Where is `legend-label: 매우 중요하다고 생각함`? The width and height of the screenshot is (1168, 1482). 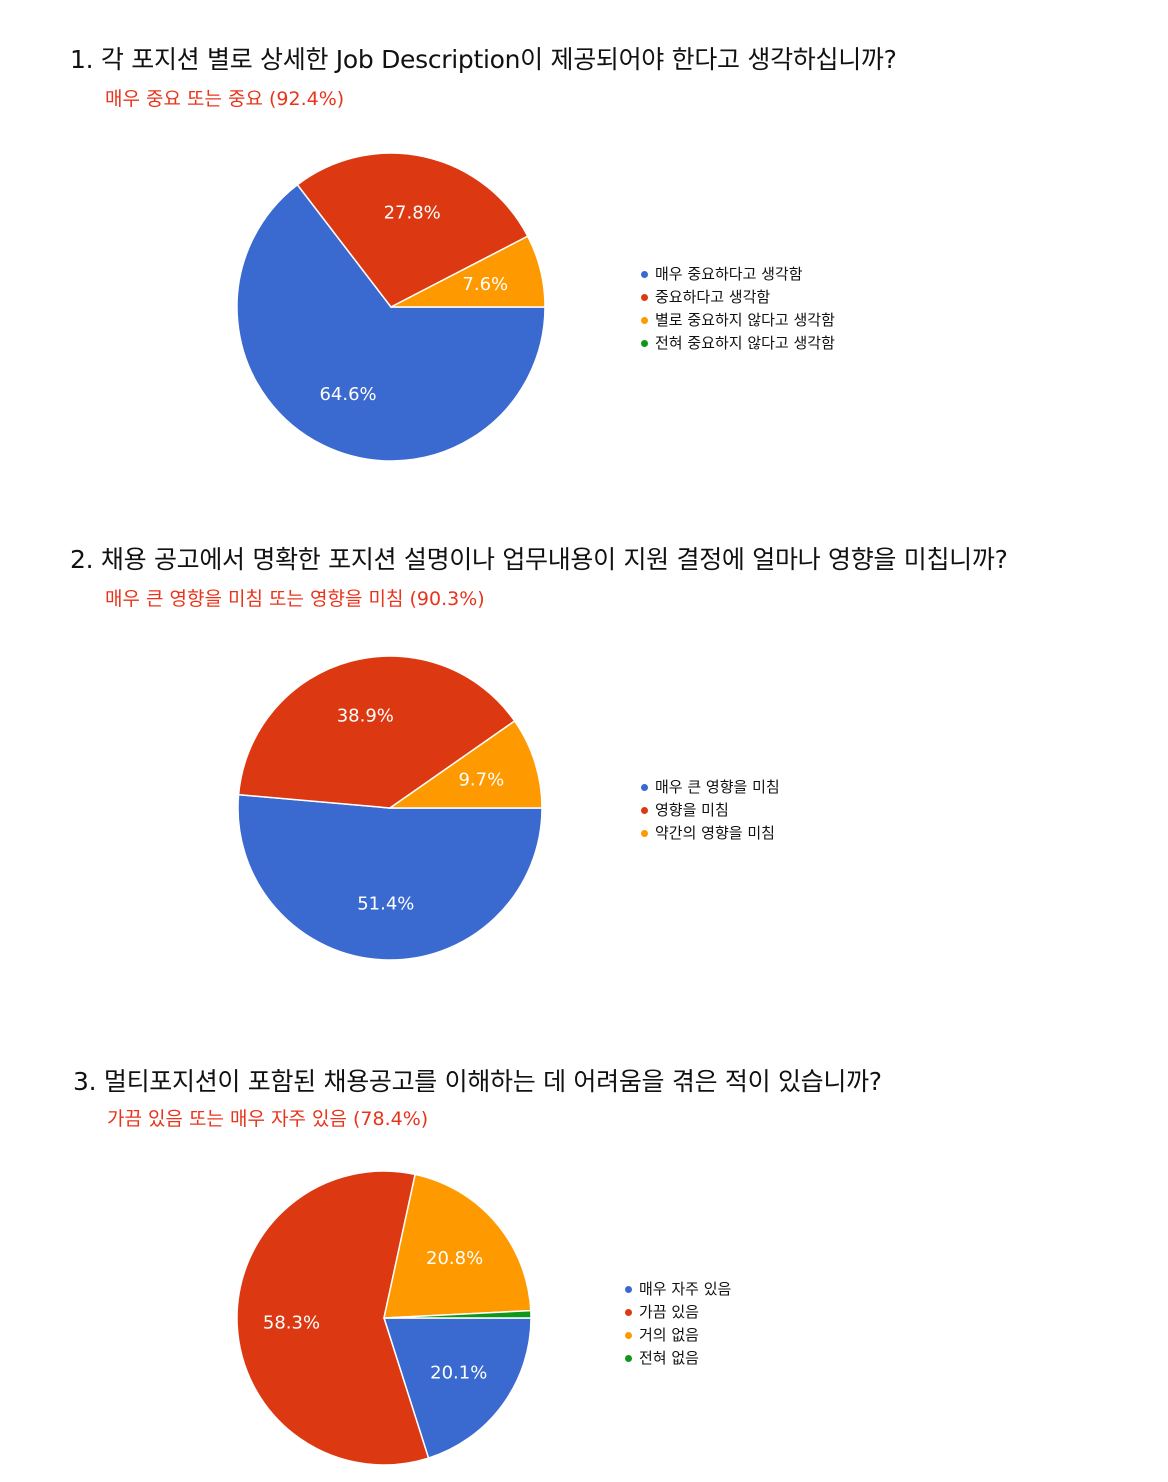
legend-label: 매우 중요하다고 생각함 is located at coordinates (729, 274).